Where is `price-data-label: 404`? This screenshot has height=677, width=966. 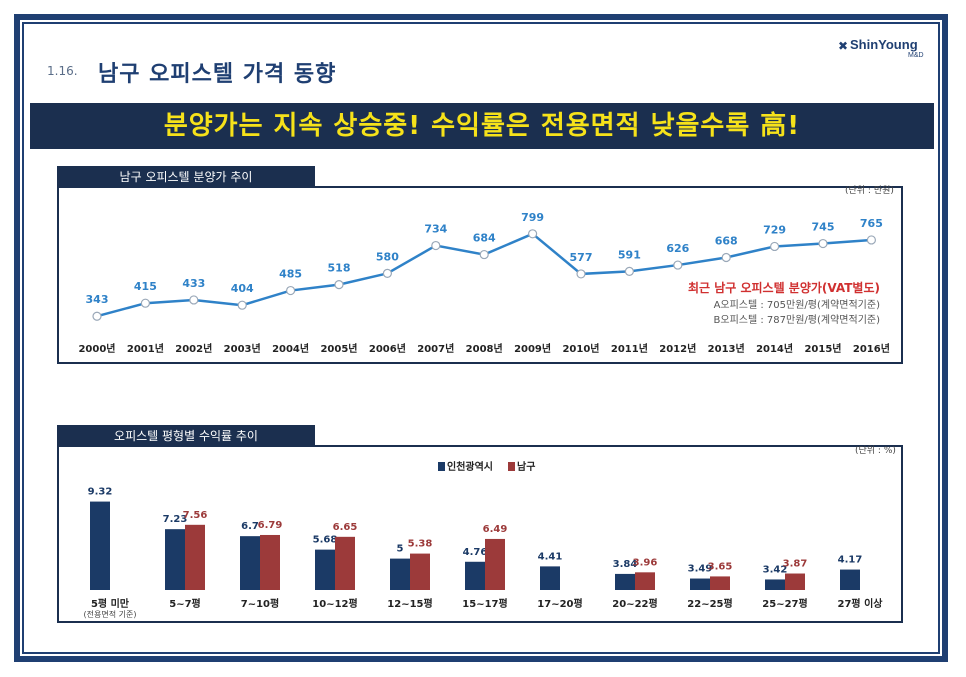
price-data-label: 404 is located at coordinates (242, 288).